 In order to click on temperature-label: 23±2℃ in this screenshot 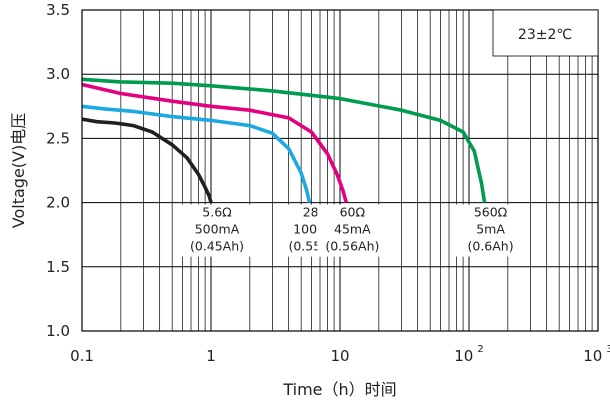, I will do `click(545, 35)`.